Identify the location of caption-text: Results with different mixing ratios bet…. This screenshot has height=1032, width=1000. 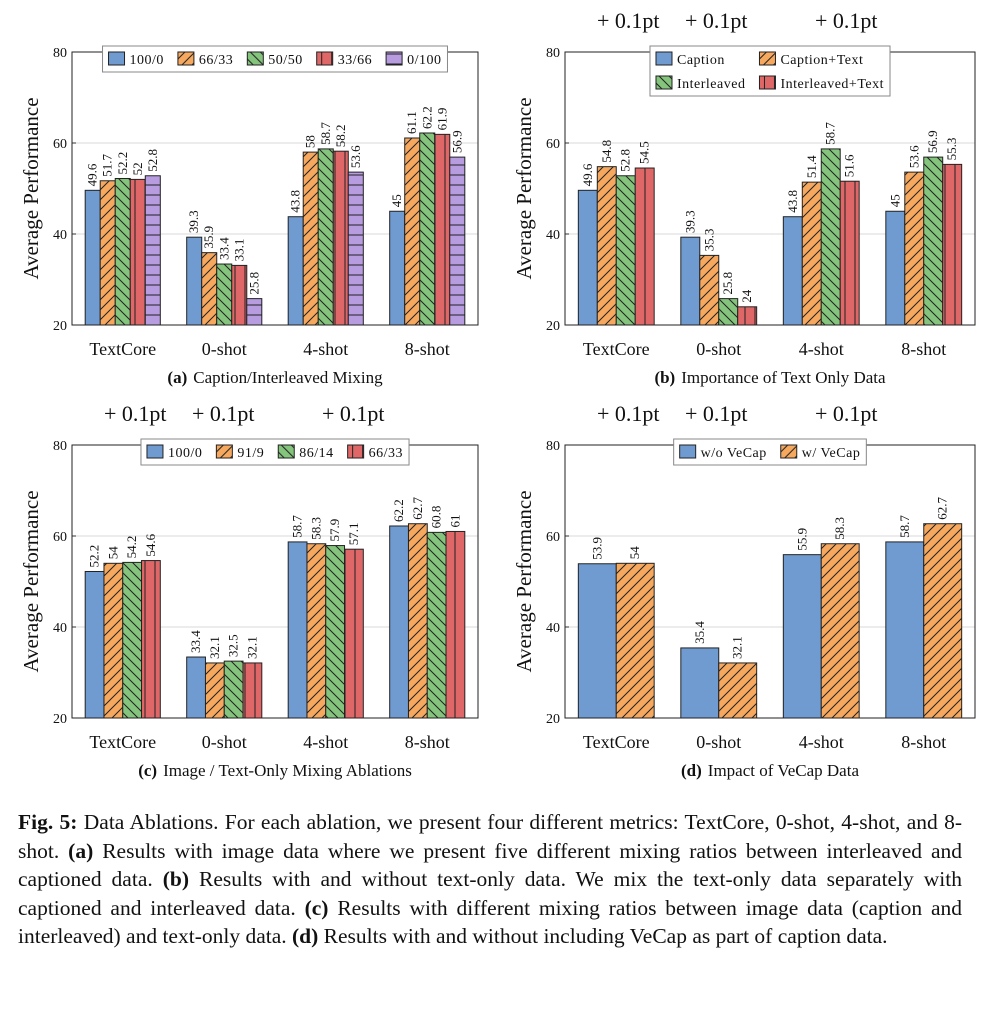
(490, 922).